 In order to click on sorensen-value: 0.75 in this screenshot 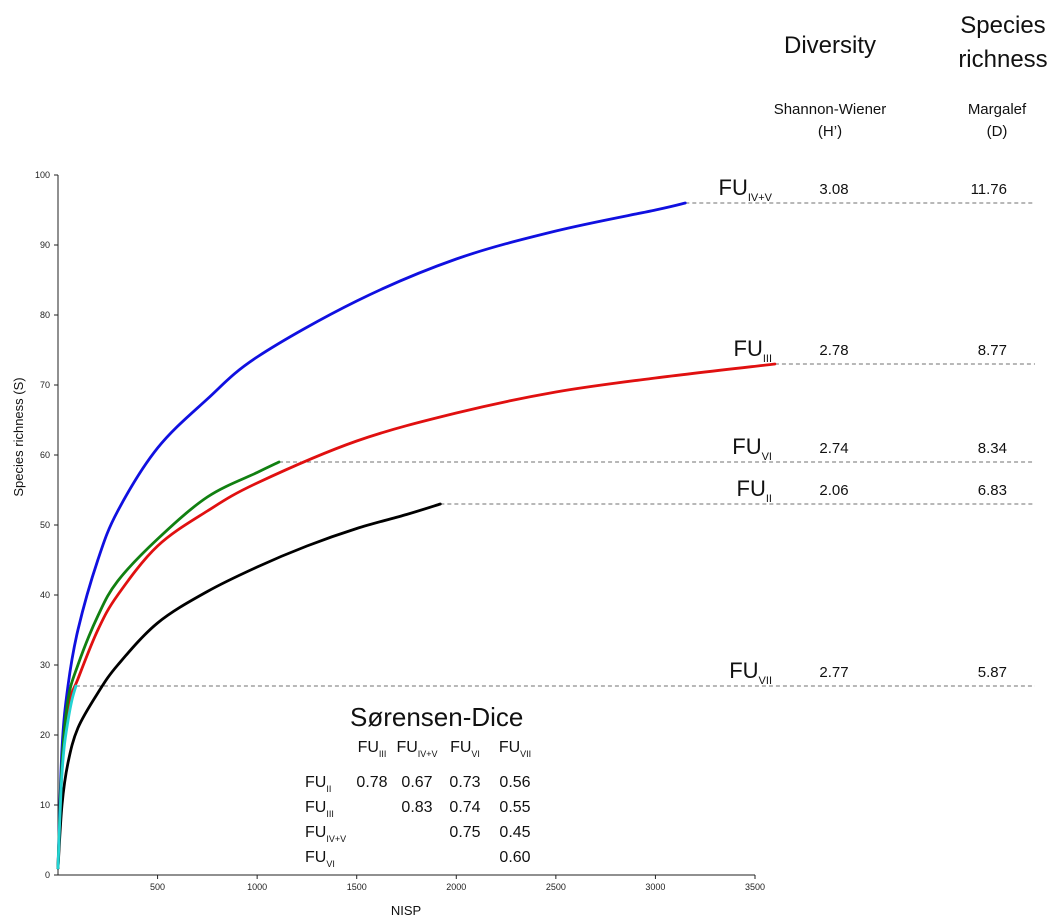, I will do `click(464, 832)`.